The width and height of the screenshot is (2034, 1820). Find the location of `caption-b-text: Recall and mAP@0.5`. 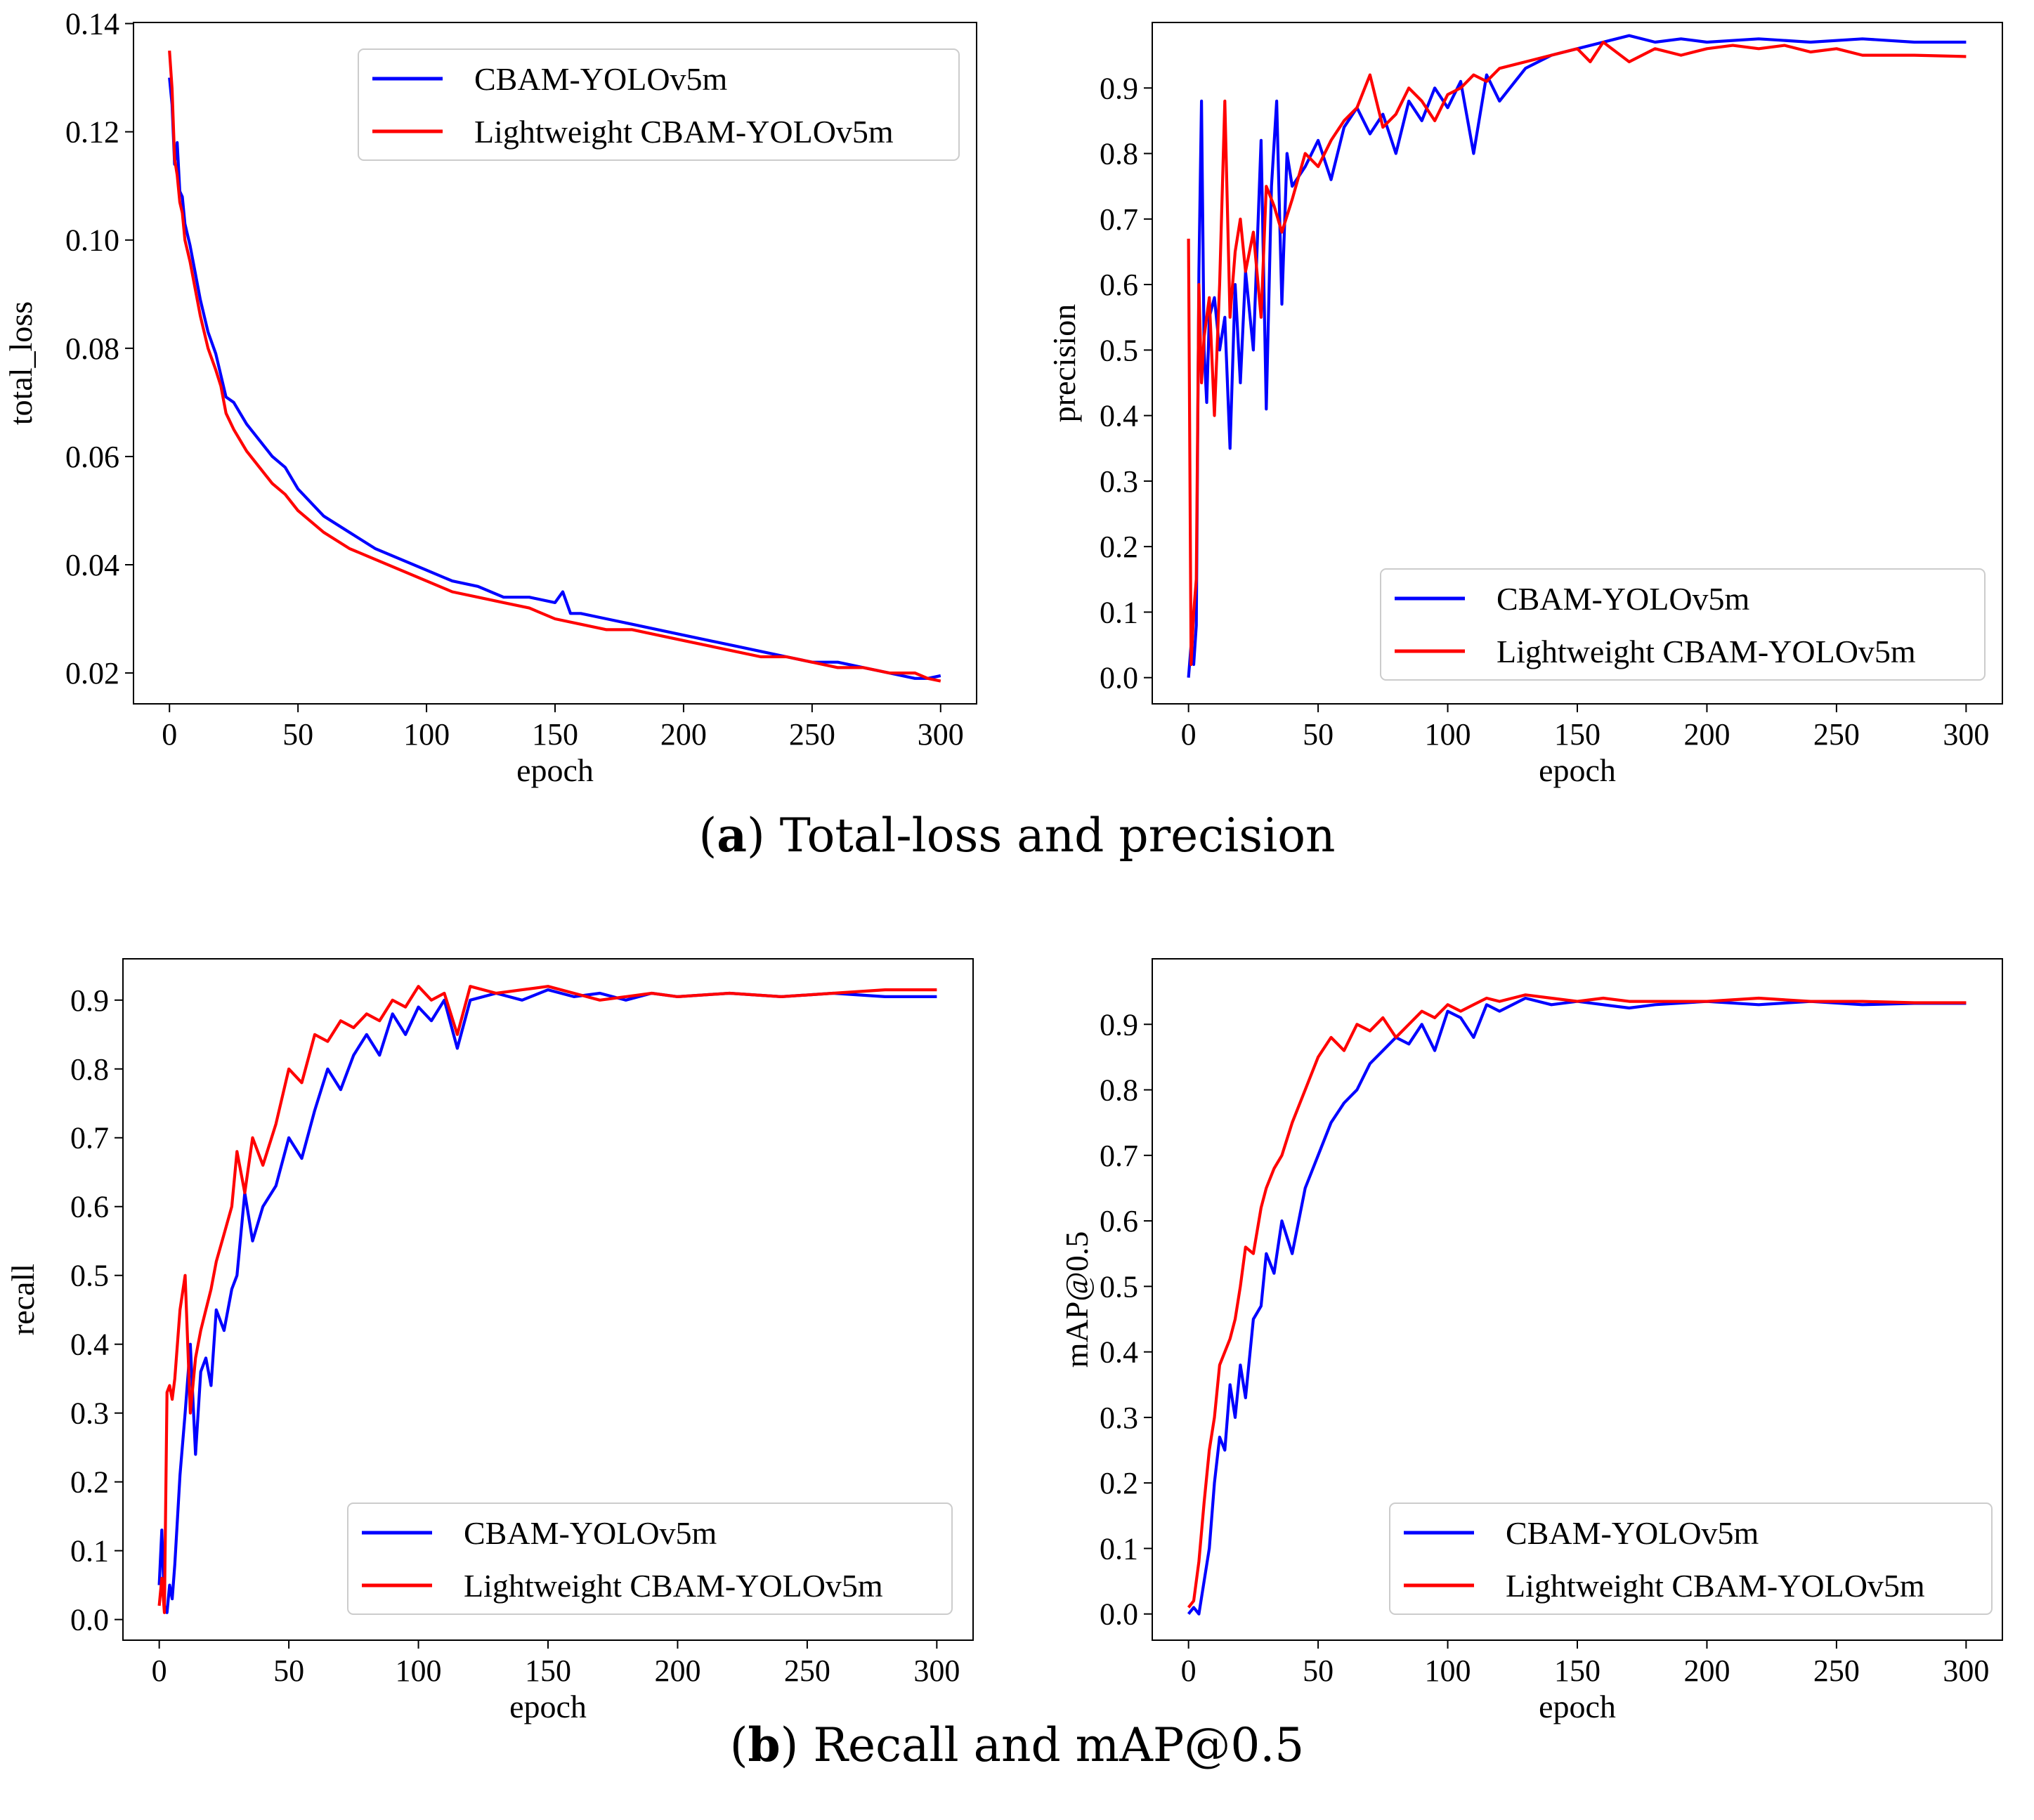

caption-b-text: Recall and mAP@0.5 is located at coordinates (1059, 1745).